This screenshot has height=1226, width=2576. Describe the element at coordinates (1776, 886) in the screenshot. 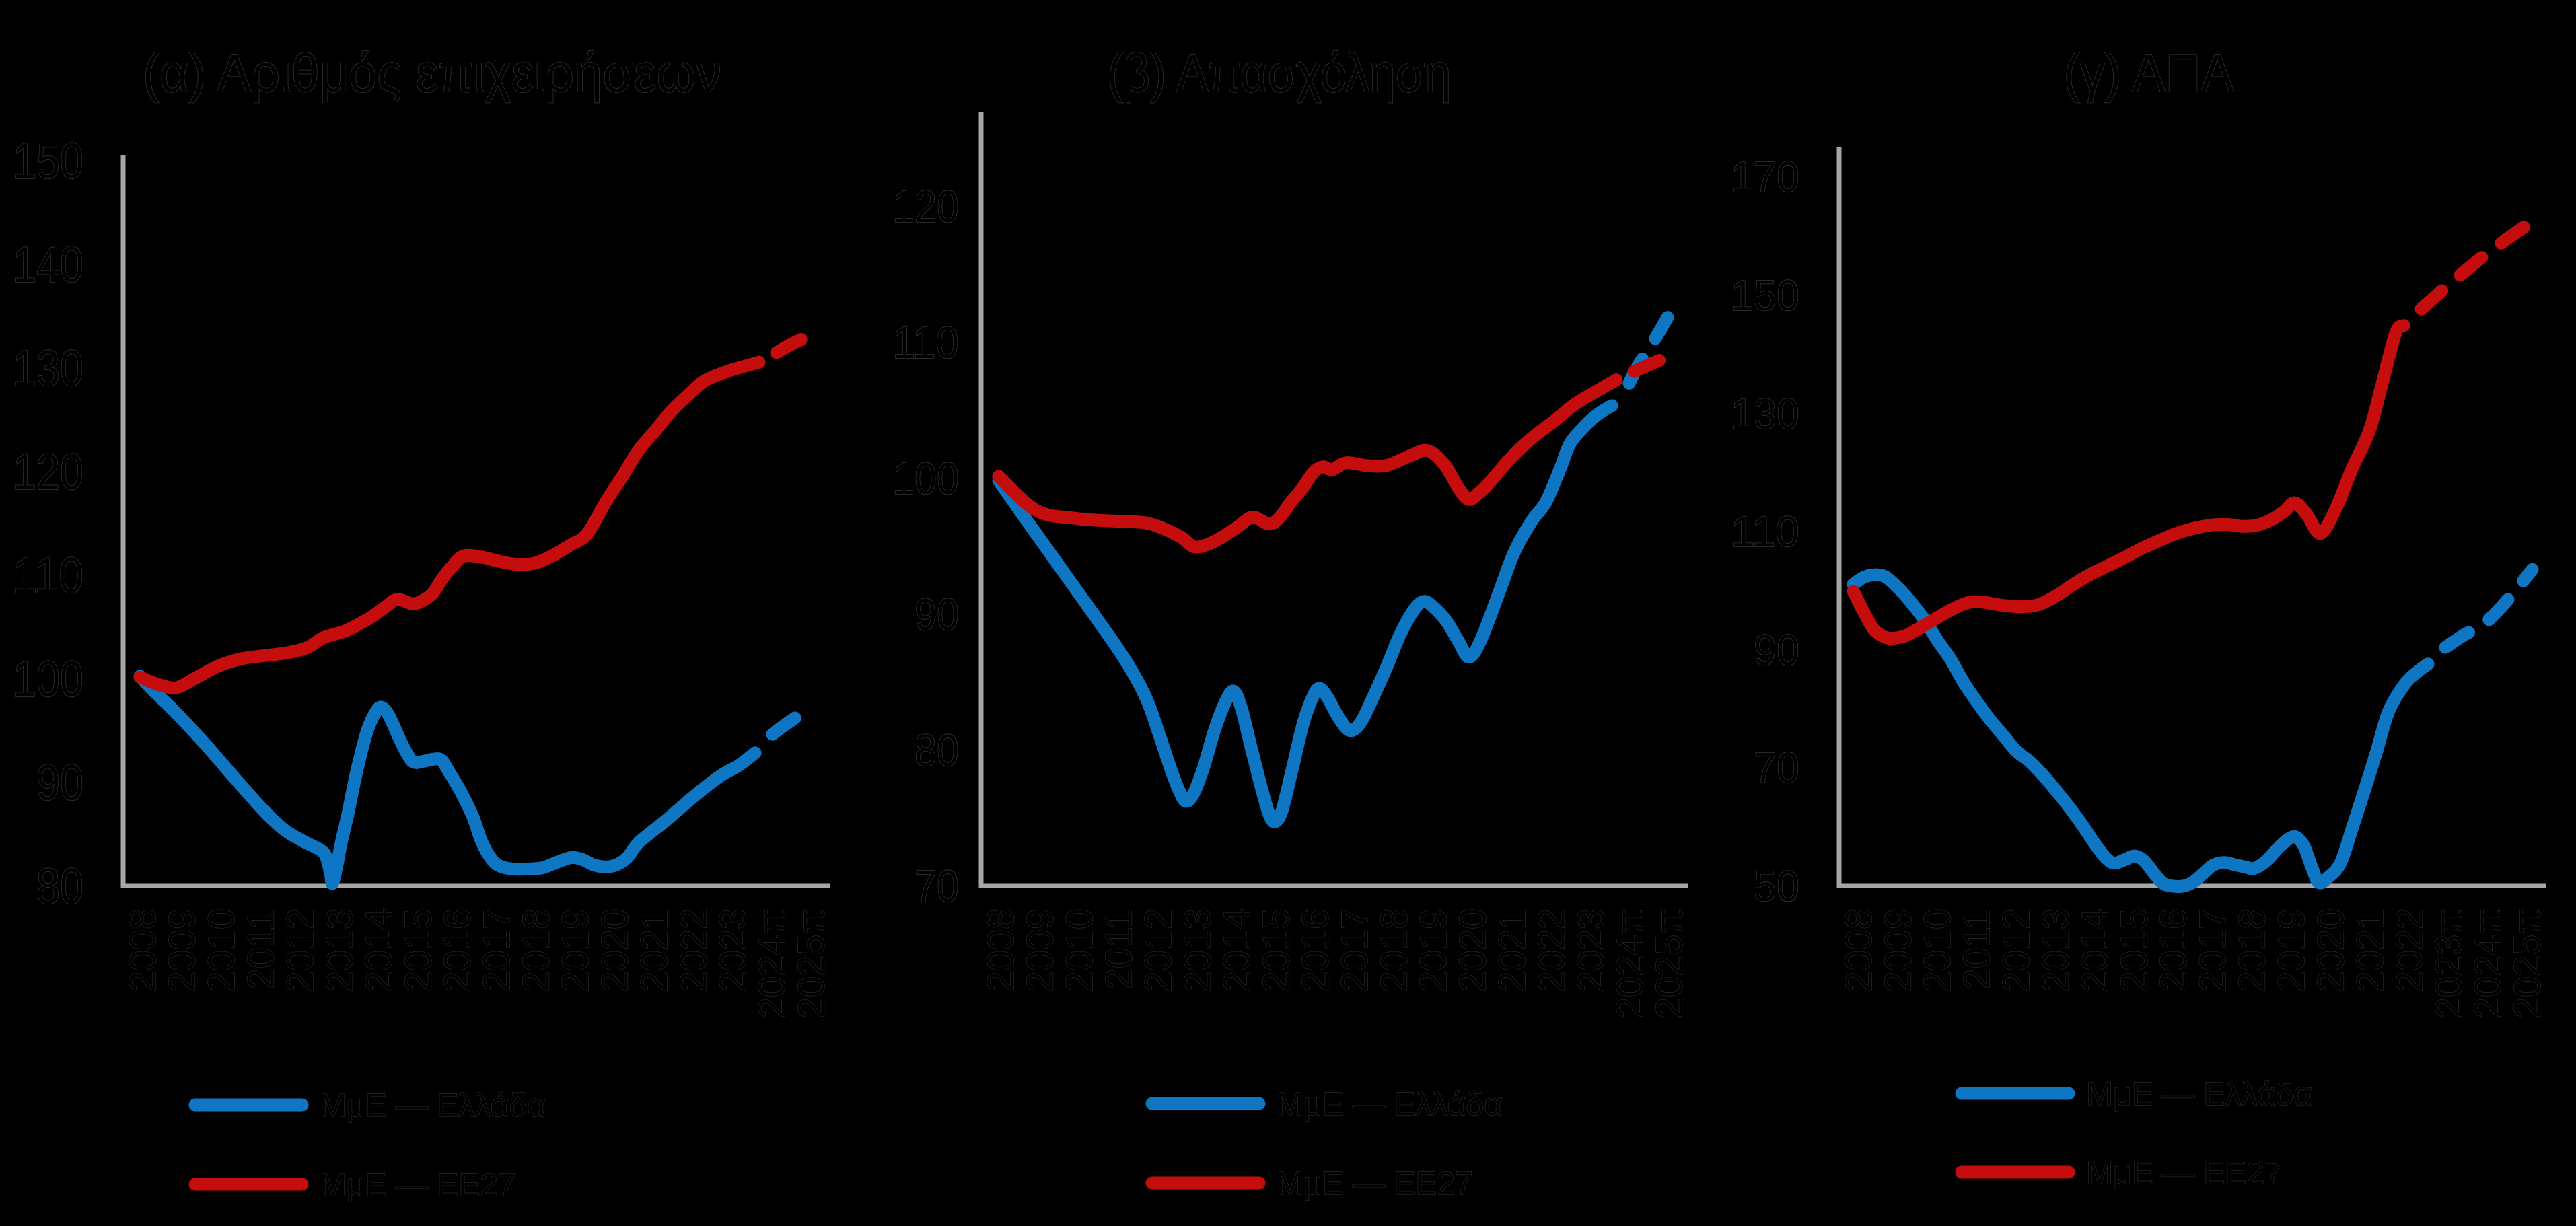

I see `svg-text: 50` at that location.